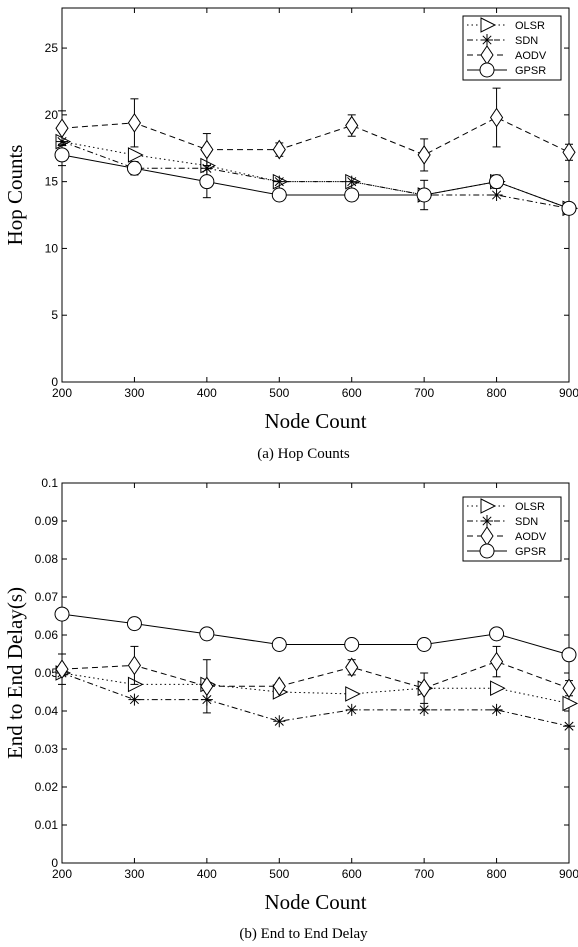 Image resolution: width=578 pixels, height=947 pixels. Describe the element at coordinates (52, 115) in the screenshot. I see `y-tick-label: 20` at that location.